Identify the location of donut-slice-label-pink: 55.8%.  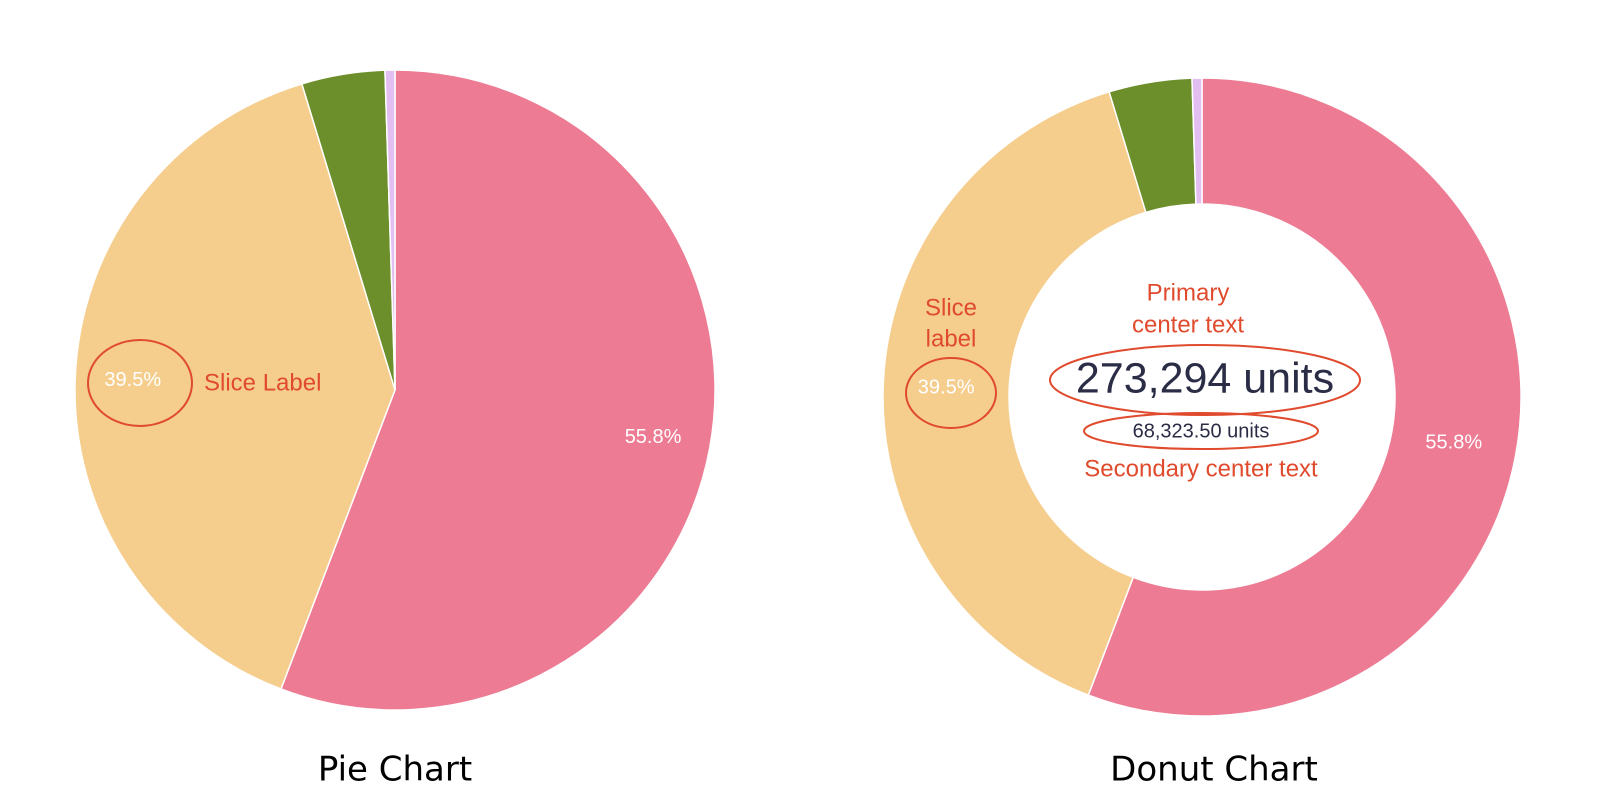
(1453, 443).